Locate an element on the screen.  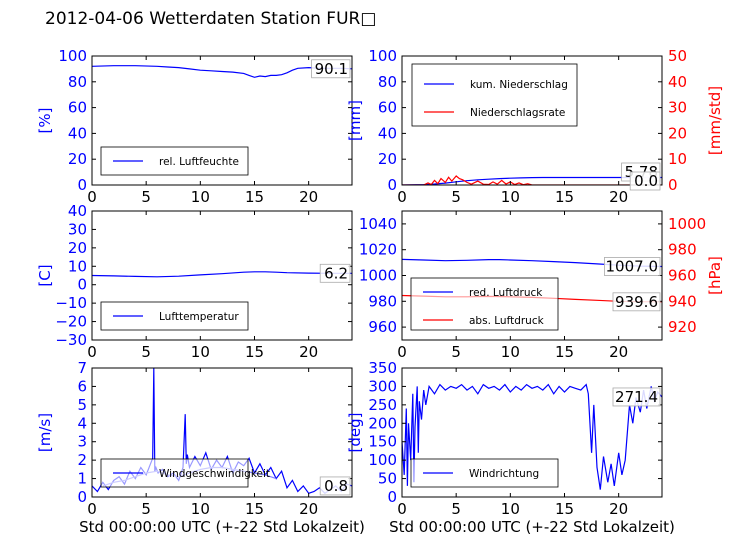
y2-tick-label: 920 is located at coordinates (682, 327).